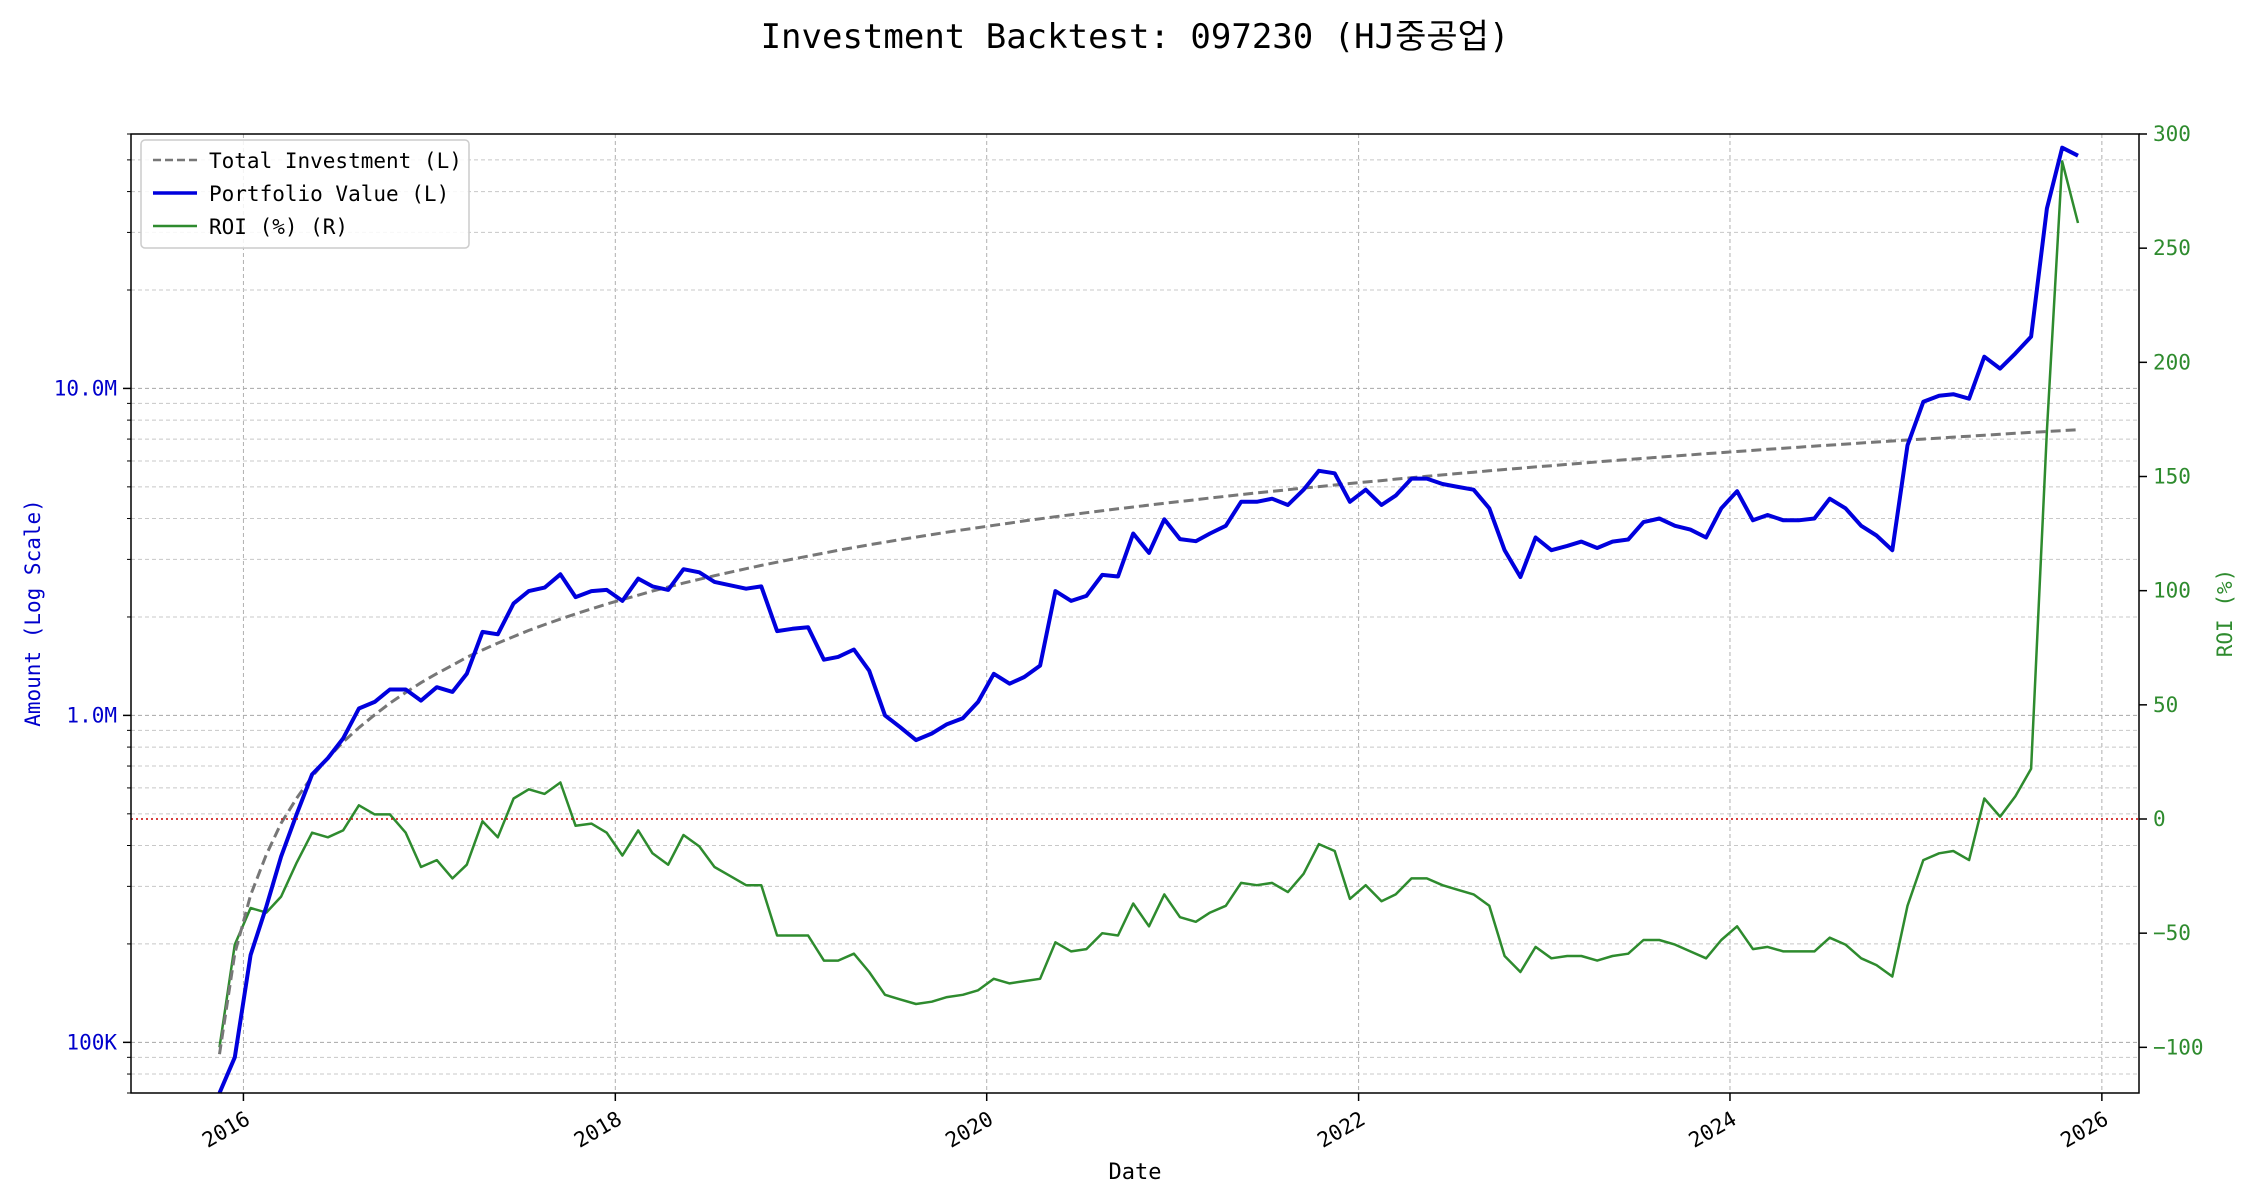 The height and width of the screenshot is (1200, 2250). What do you see at coordinates (2085, 1130) in the screenshot?
I see `x-tick-label-5: 2026` at bounding box center [2085, 1130].